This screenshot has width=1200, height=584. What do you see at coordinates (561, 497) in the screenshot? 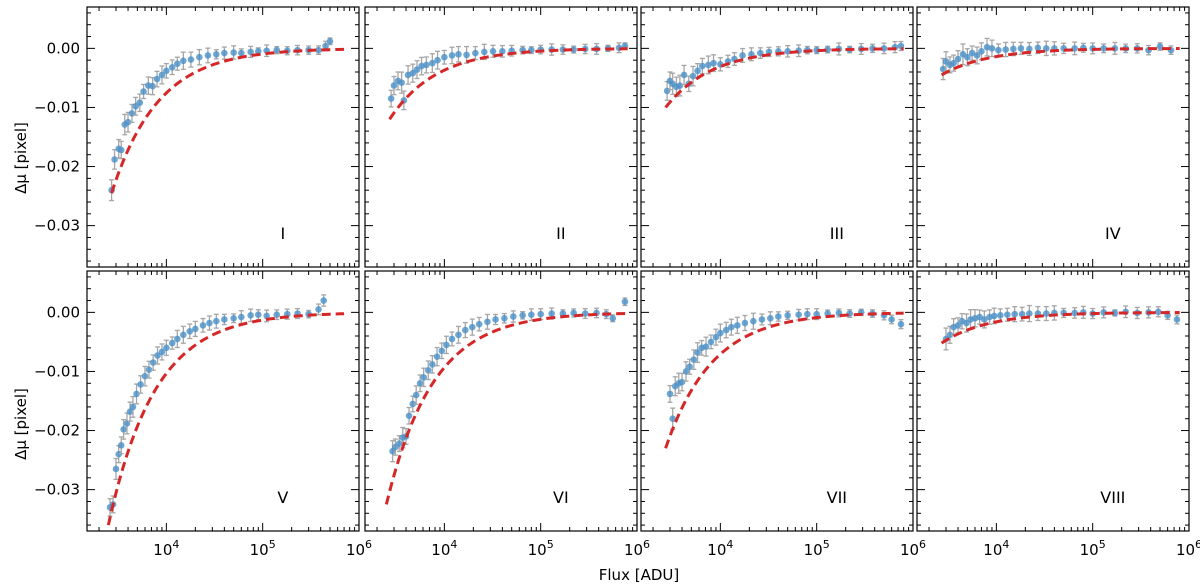
I see `panel-label: VI` at bounding box center [561, 497].